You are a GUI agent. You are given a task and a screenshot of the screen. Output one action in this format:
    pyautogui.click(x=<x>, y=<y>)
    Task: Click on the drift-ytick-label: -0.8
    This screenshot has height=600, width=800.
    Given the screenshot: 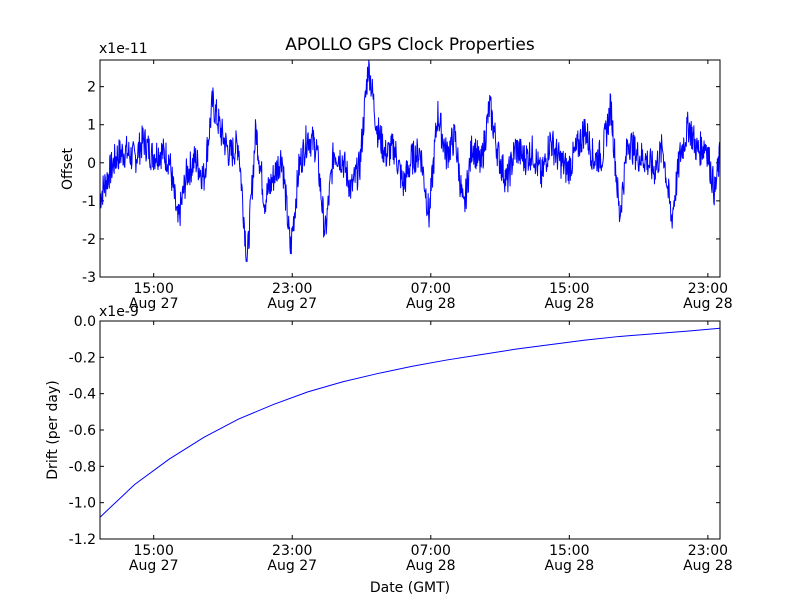 What is the action you would take?
    pyautogui.click(x=82, y=467)
    